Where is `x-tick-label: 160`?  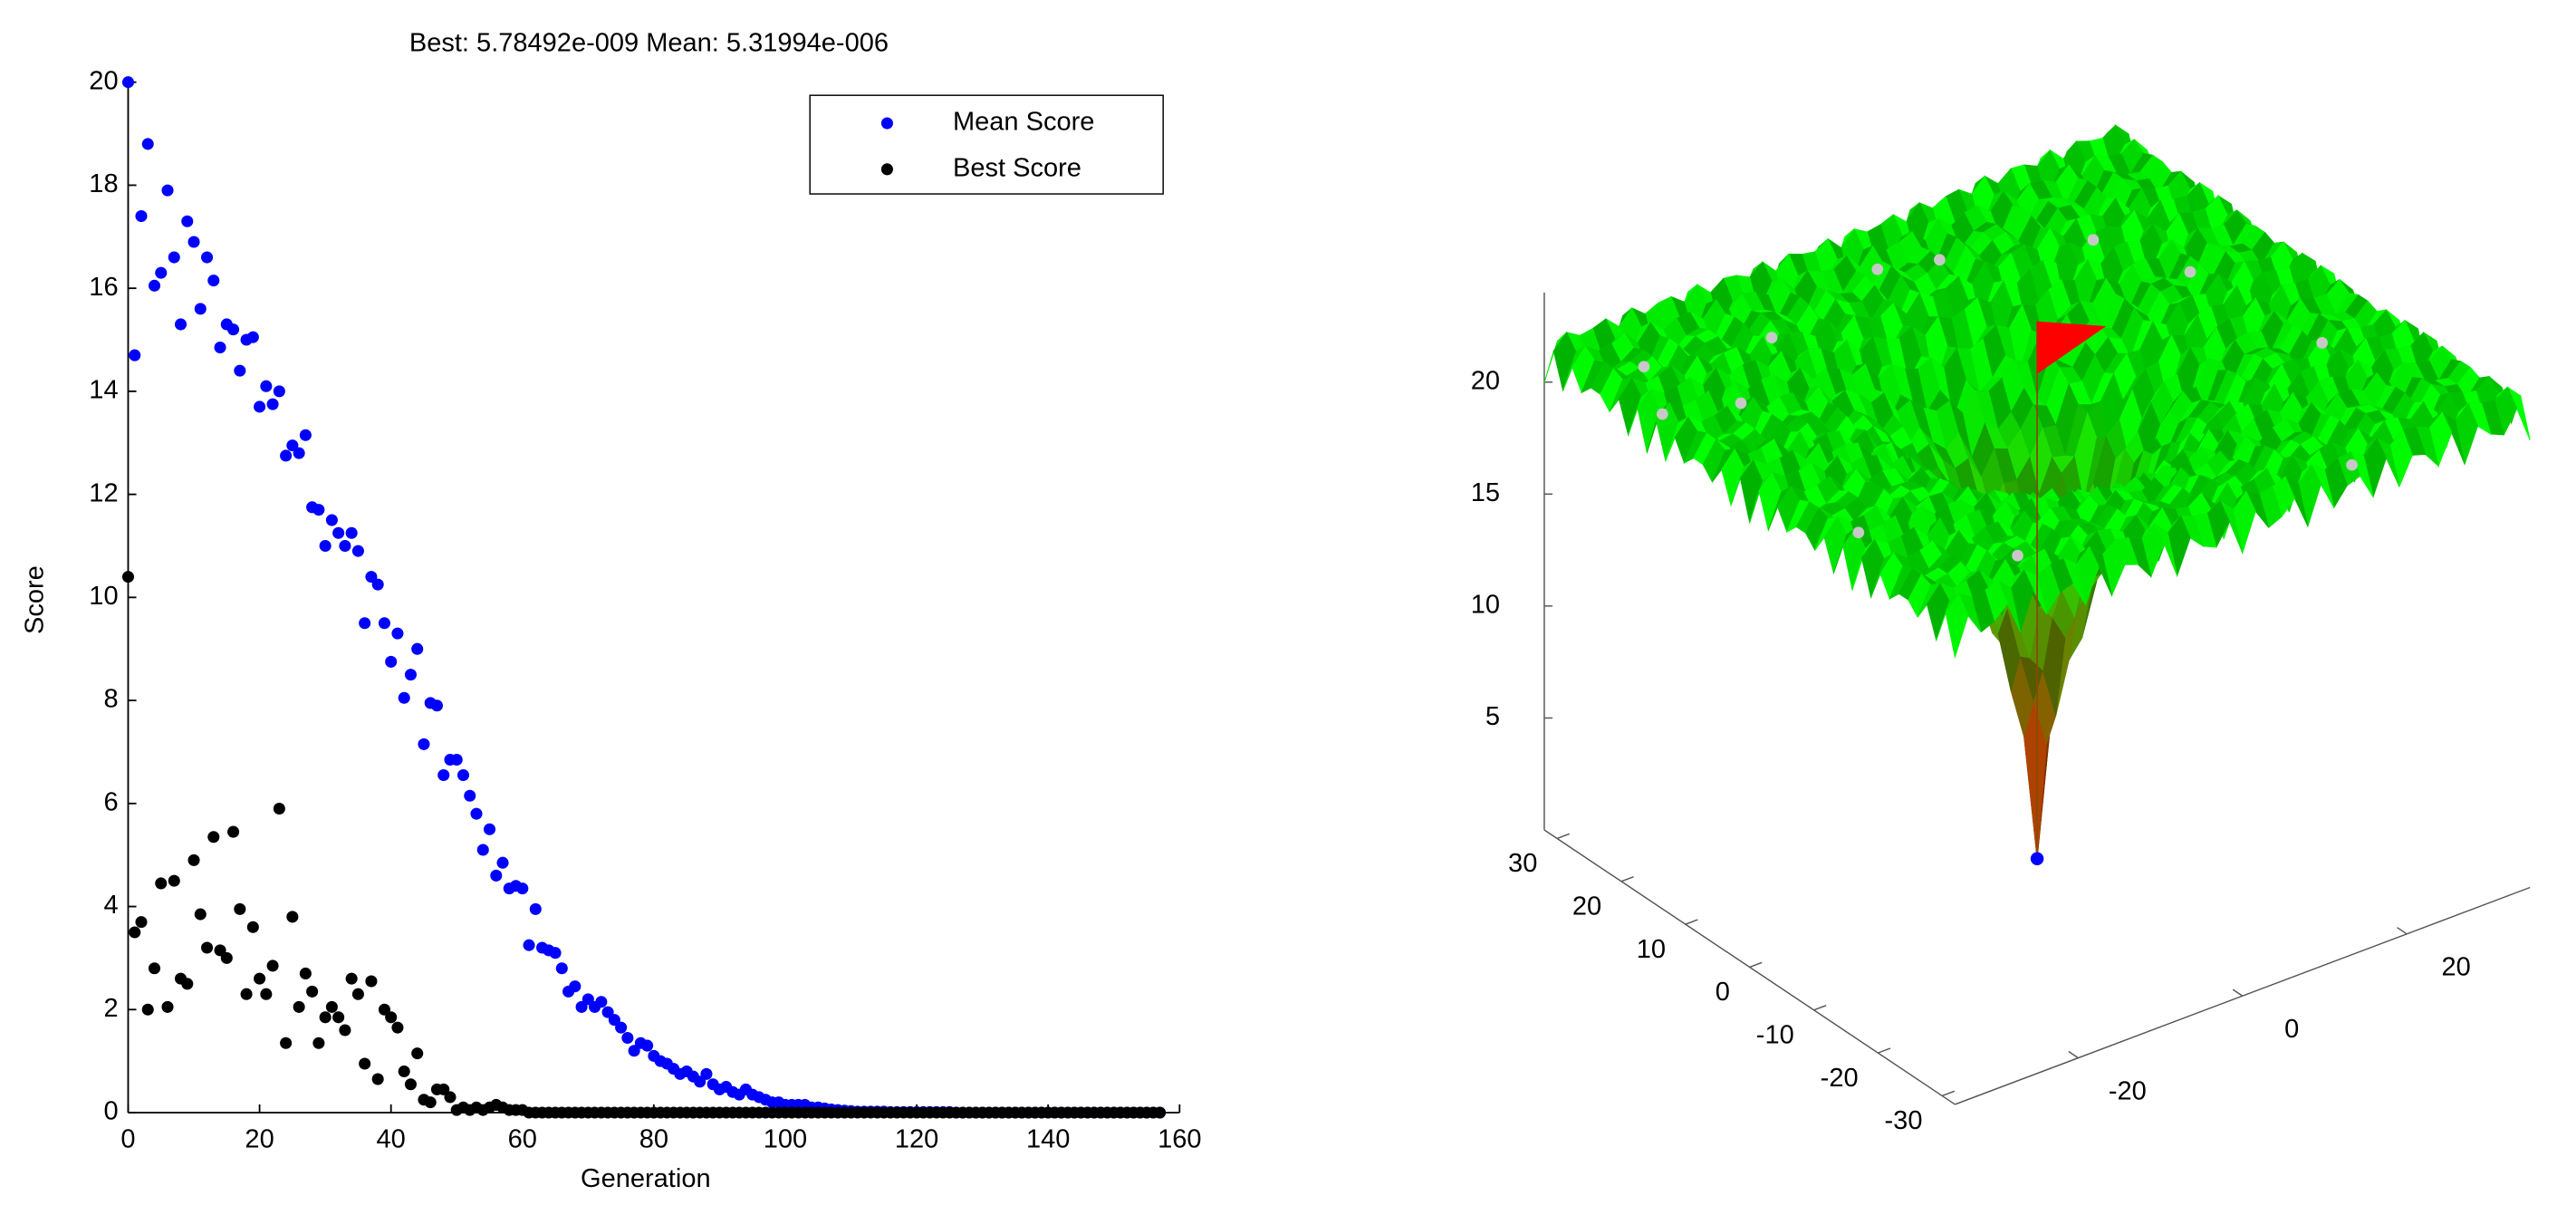
x-tick-label: 160 is located at coordinates (1179, 1139).